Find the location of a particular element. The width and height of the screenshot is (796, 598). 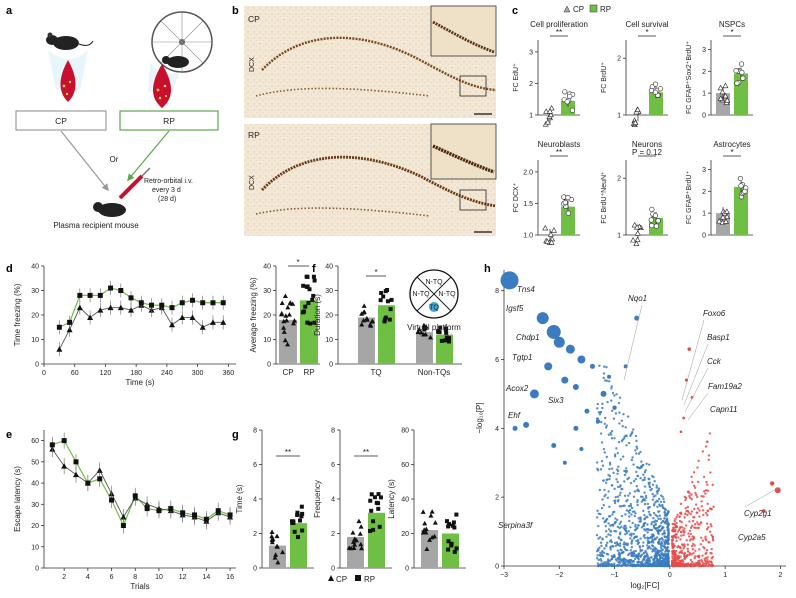

y-tick-label: 8 is located at coordinates (255, 431).